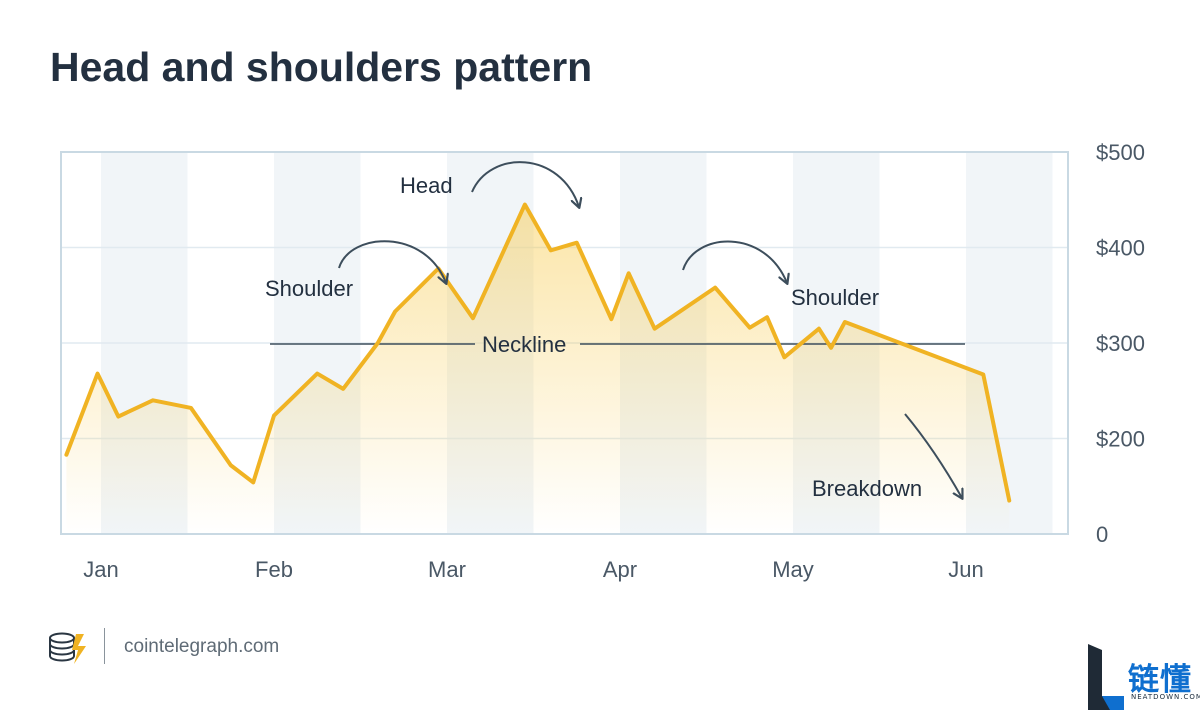  I want to click on footer-divider, so click(104, 646).